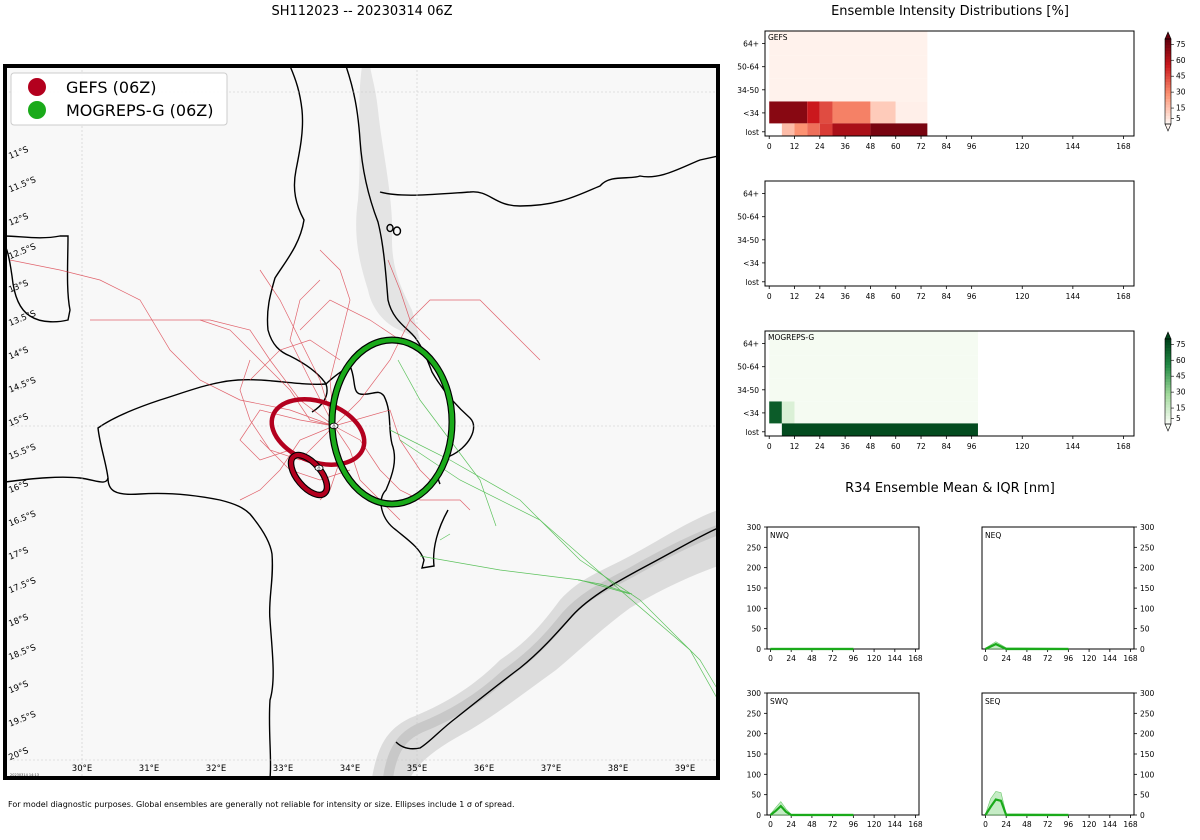 This screenshot has height=840, width=1200. I want to click on intensity-panel-label: GEFS, so click(778, 37).